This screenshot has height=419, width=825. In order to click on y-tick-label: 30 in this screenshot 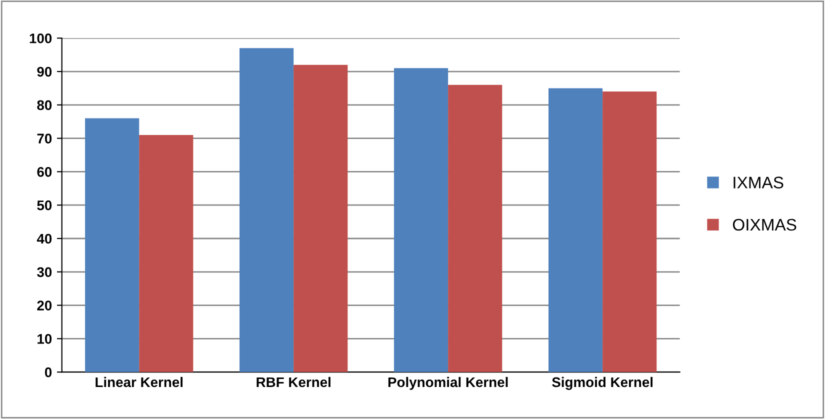, I will do `click(44, 272)`.